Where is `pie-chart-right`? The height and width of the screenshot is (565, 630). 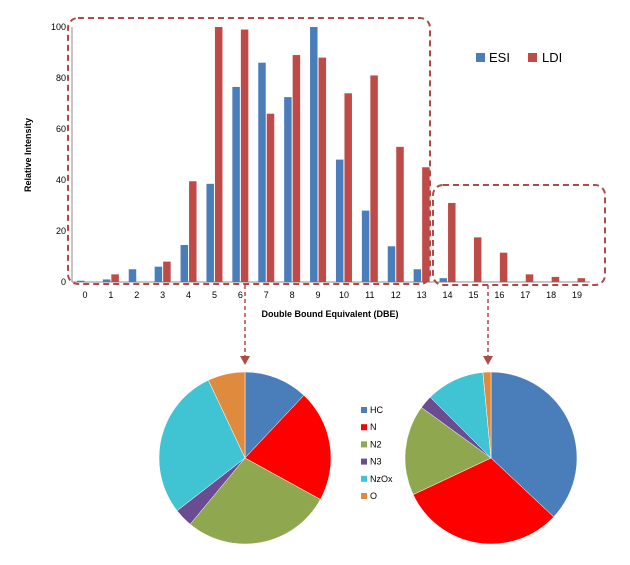 pie-chart-right is located at coordinates (491, 458).